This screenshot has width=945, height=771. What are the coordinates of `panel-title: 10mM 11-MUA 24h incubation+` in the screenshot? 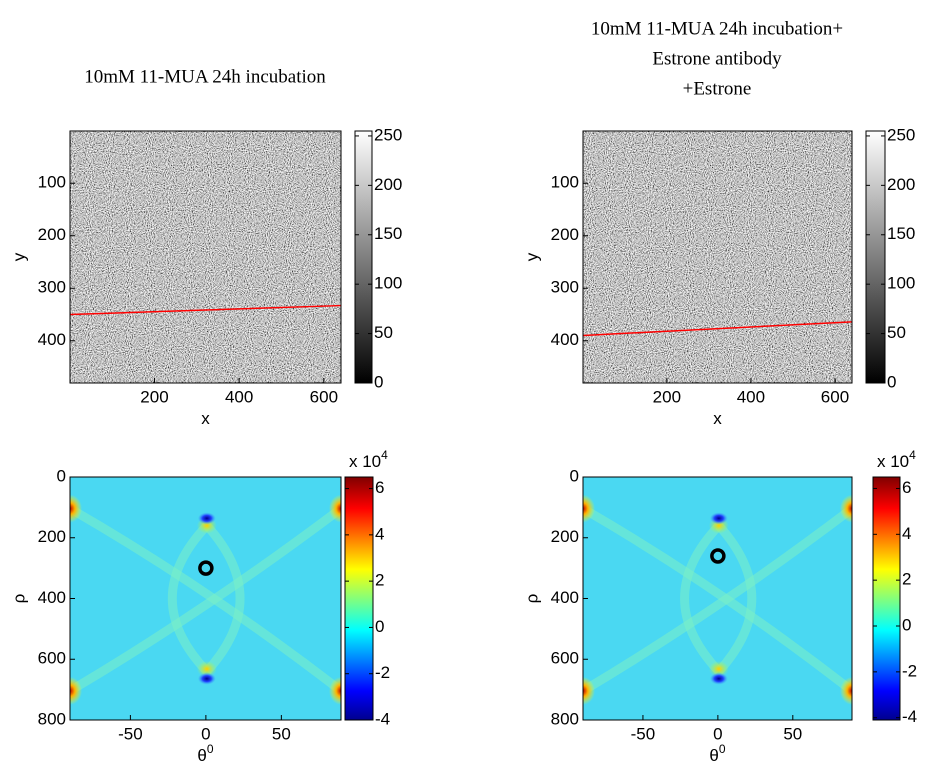 It's located at (717, 28).